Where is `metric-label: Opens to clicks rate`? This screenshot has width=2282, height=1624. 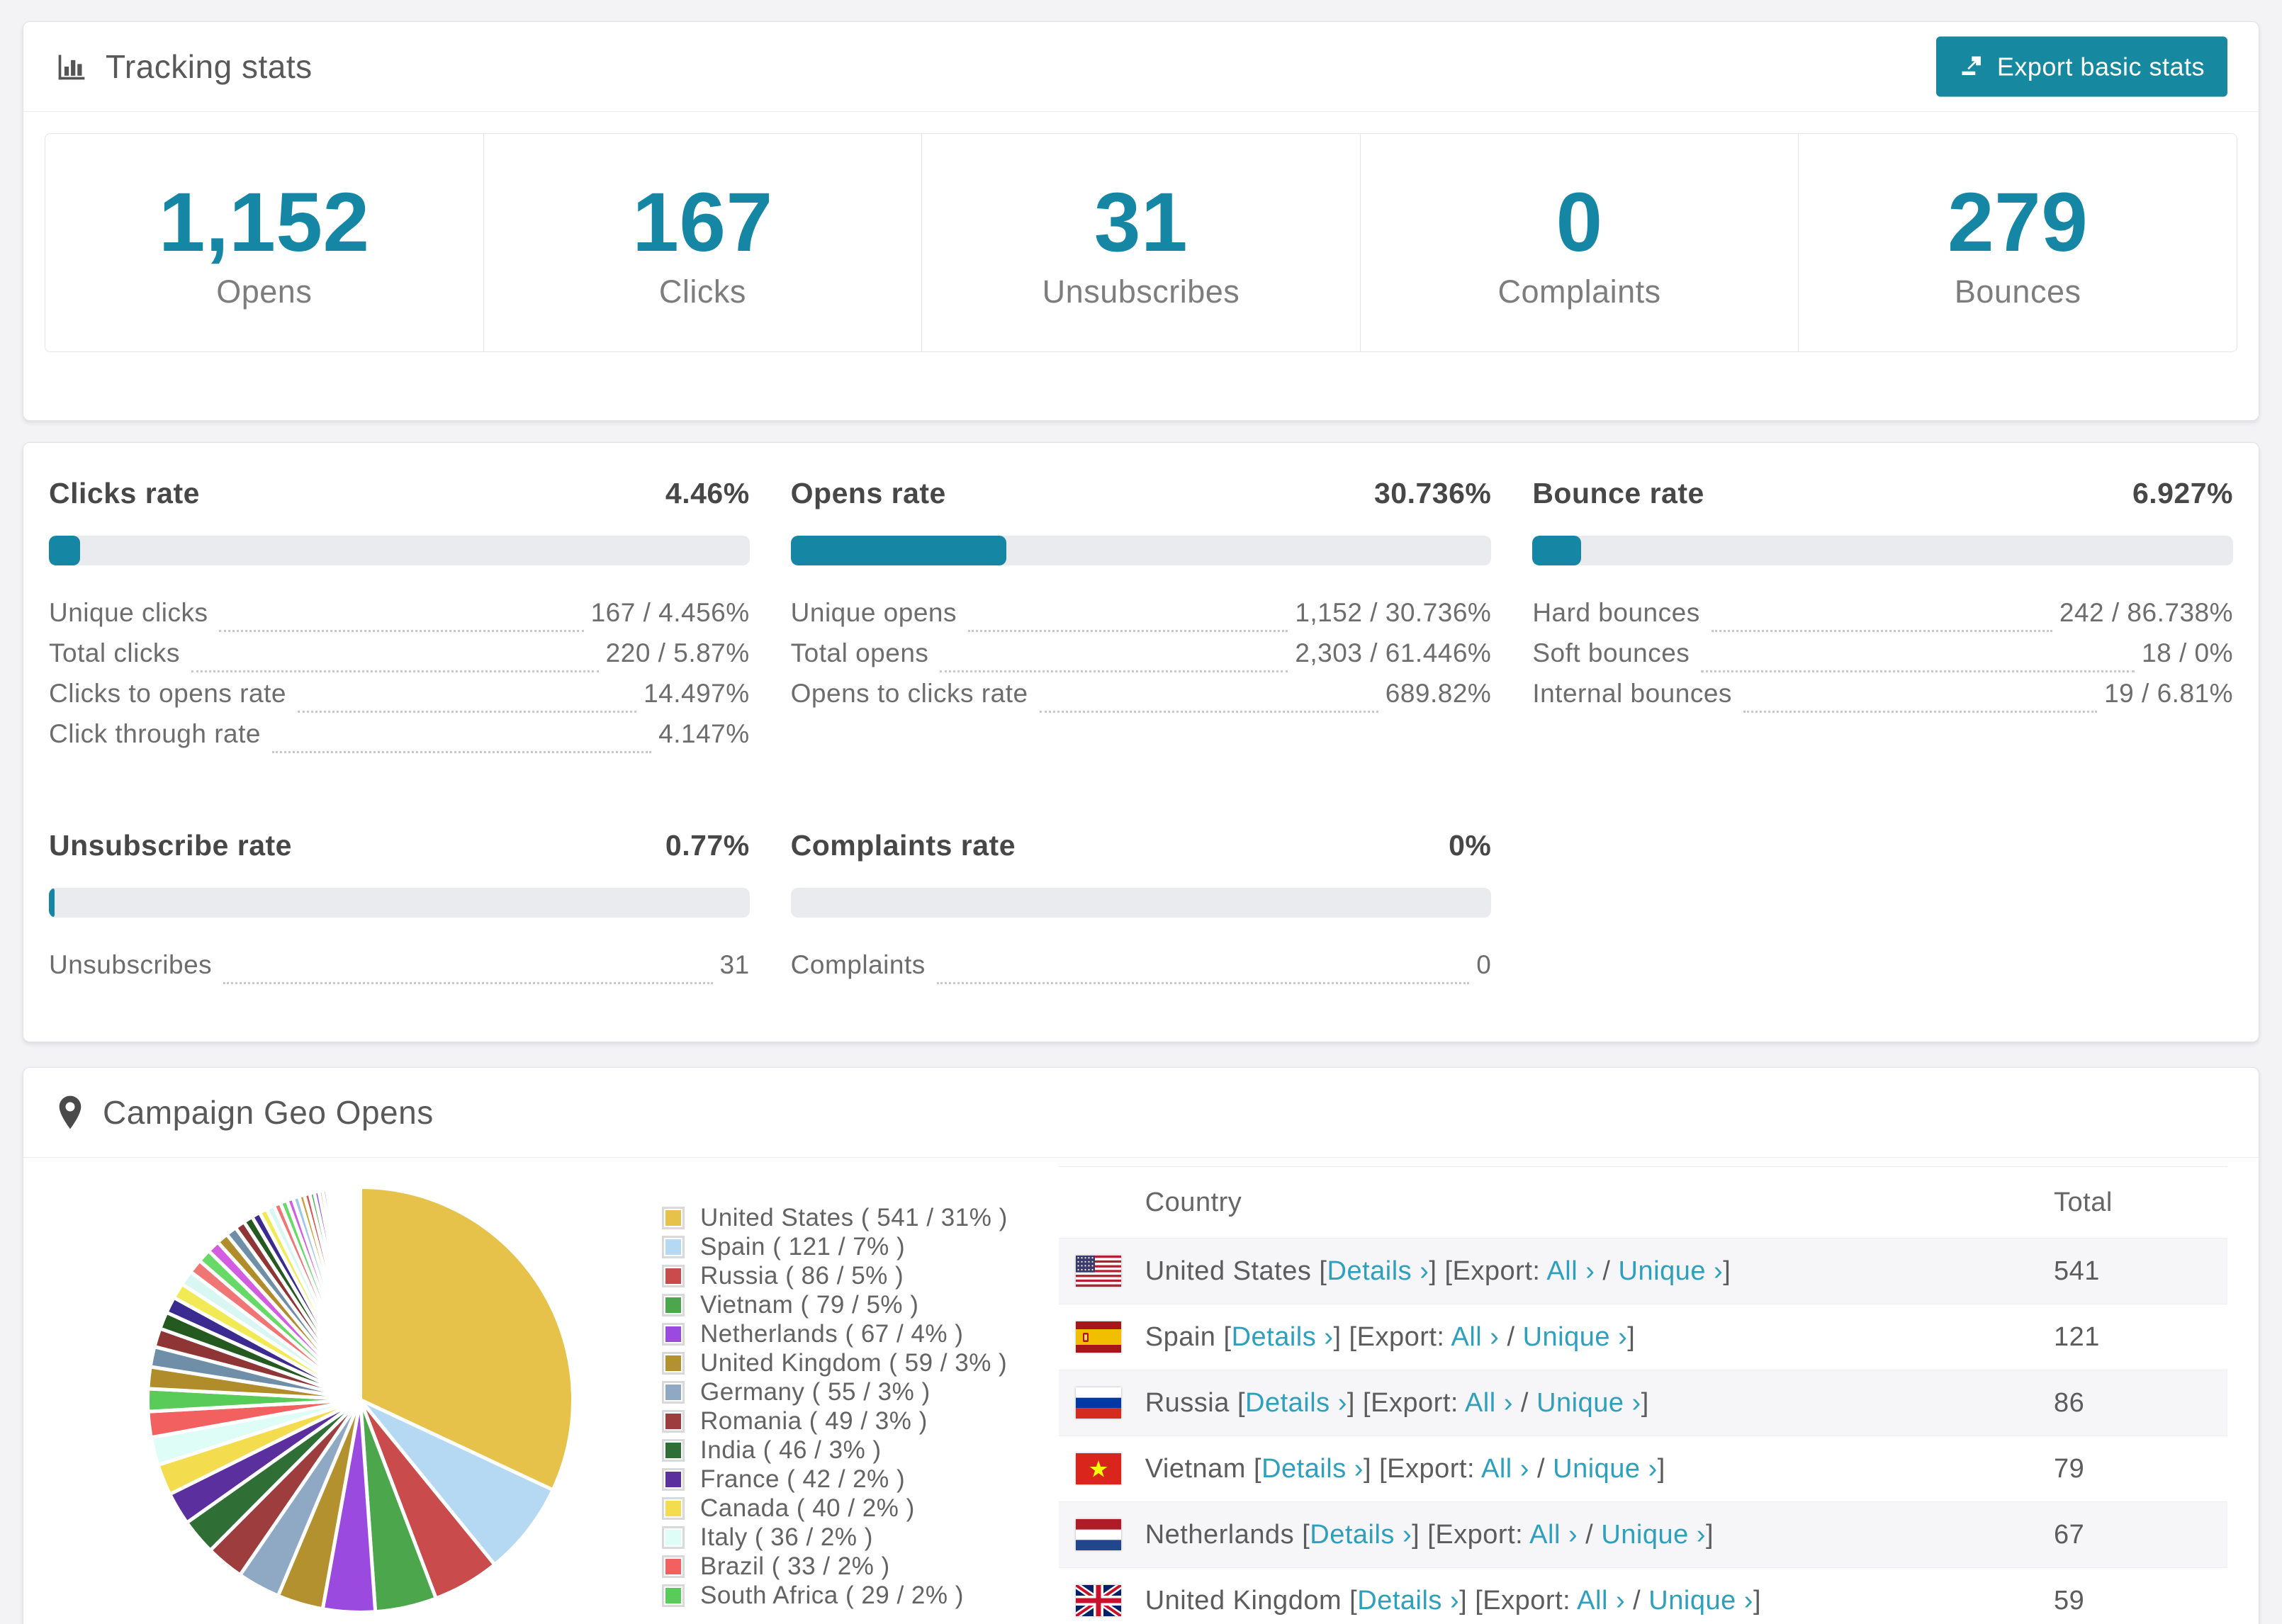
metric-label: Opens to clicks rate is located at coordinates (909, 694).